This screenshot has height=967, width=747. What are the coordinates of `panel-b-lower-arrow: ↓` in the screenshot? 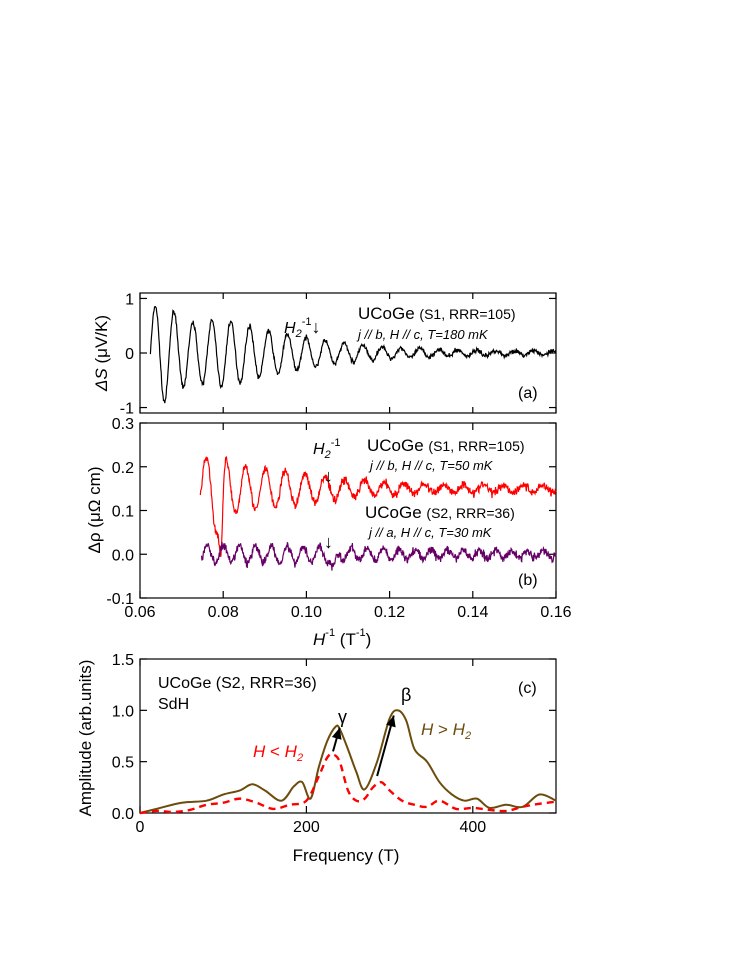 It's located at (328, 542).